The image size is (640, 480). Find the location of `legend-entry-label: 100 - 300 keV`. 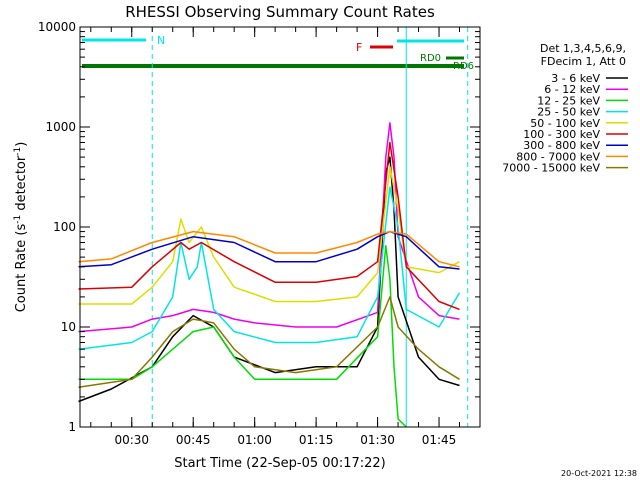

legend-entry-label: 100 - 300 keV is located at coordinates (561, 134).